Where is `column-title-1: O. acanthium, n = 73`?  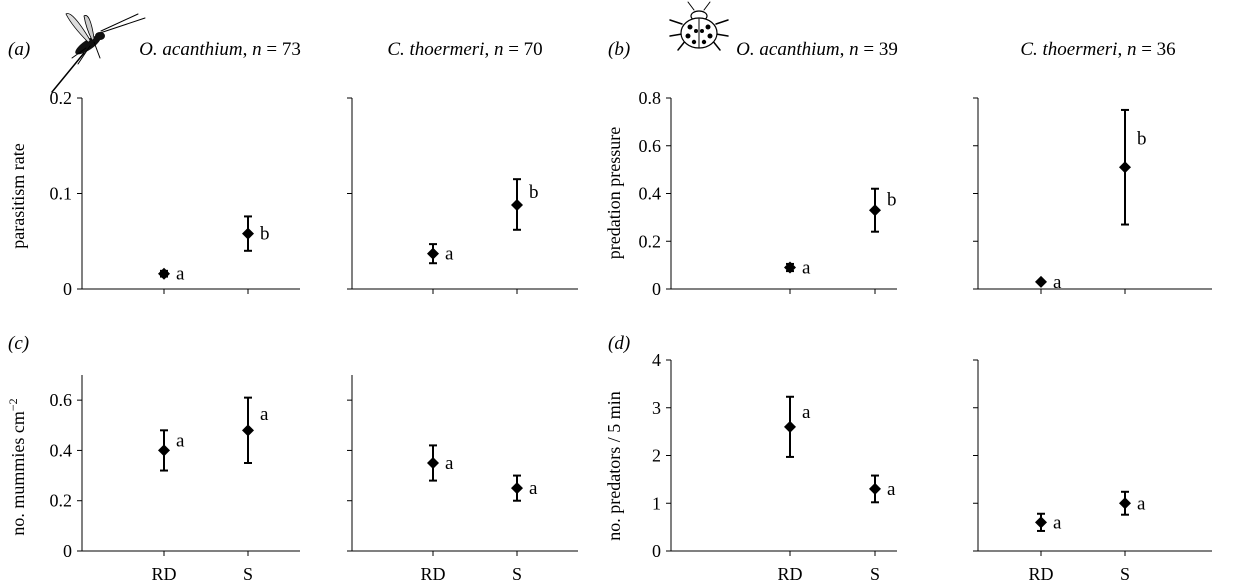
column-title-1: O. acanthium, n = 73 is located at coordinates (220, 49).